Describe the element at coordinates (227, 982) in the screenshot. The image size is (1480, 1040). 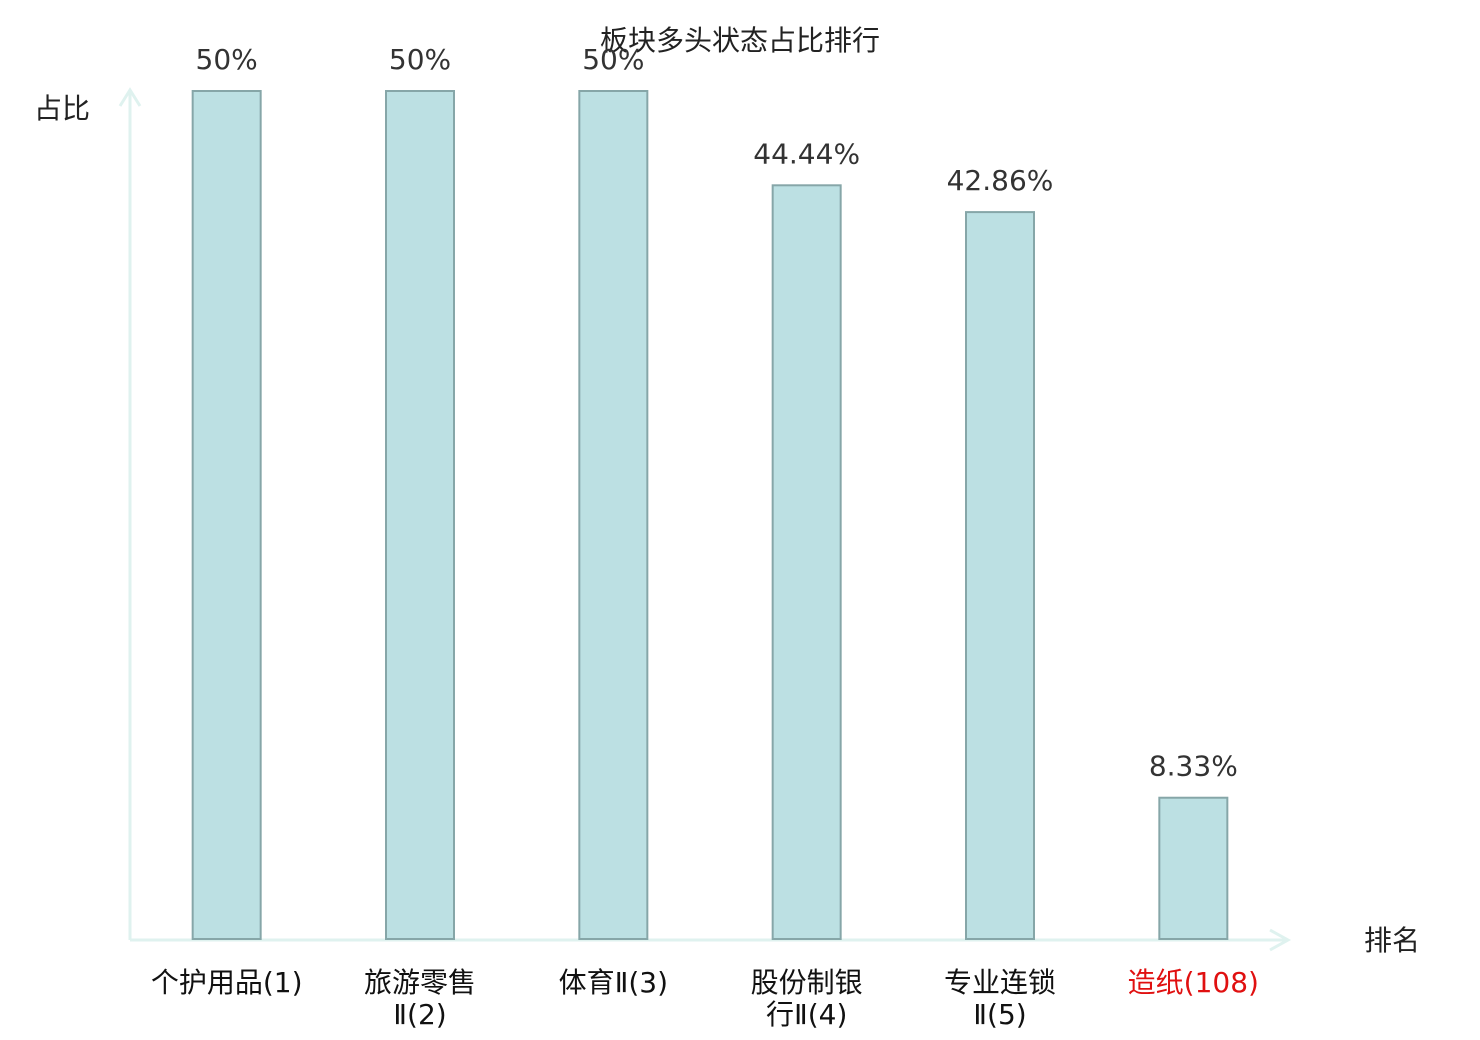
I see `x-tick-label: 个护用品(1)` at that location.